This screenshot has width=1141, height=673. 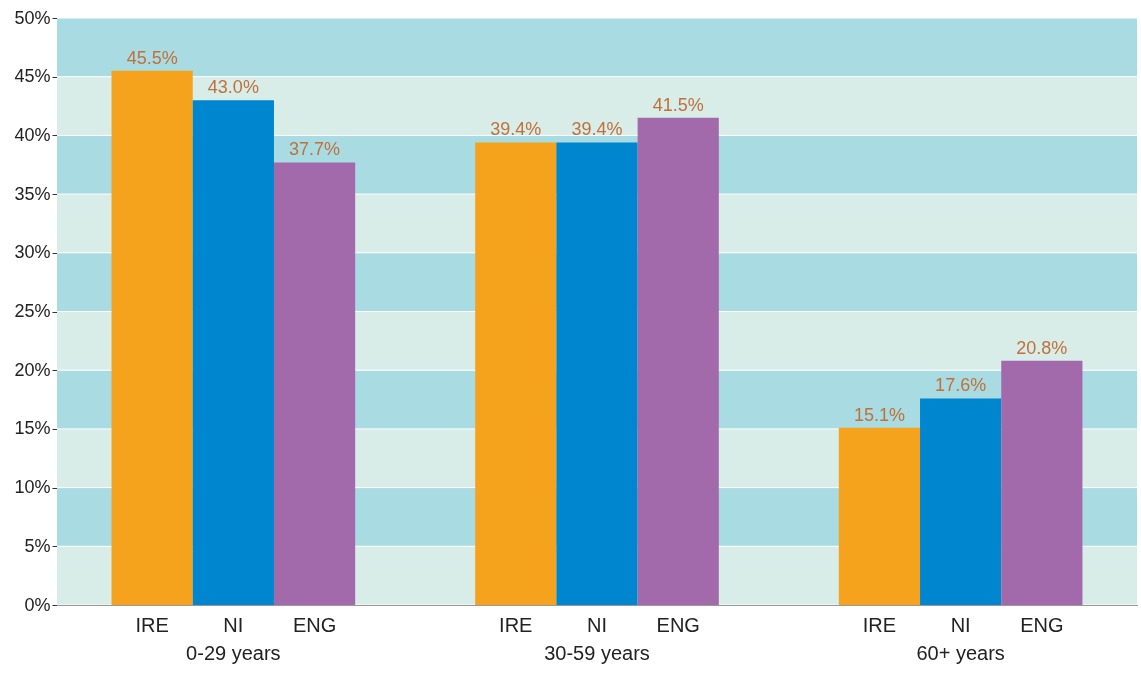 What do you see at coordinates (32, 76) in the screenshot?
I see `y-tick-label: 45%` at bounding box center [32, 76].